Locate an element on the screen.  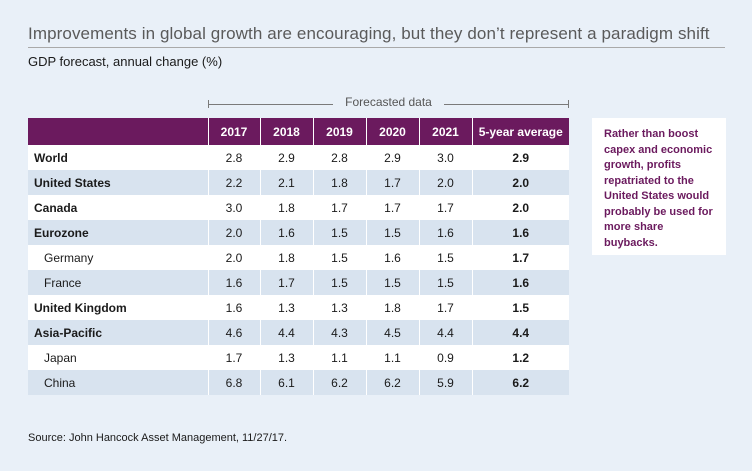
header-country is located at coordinates (118, 131).